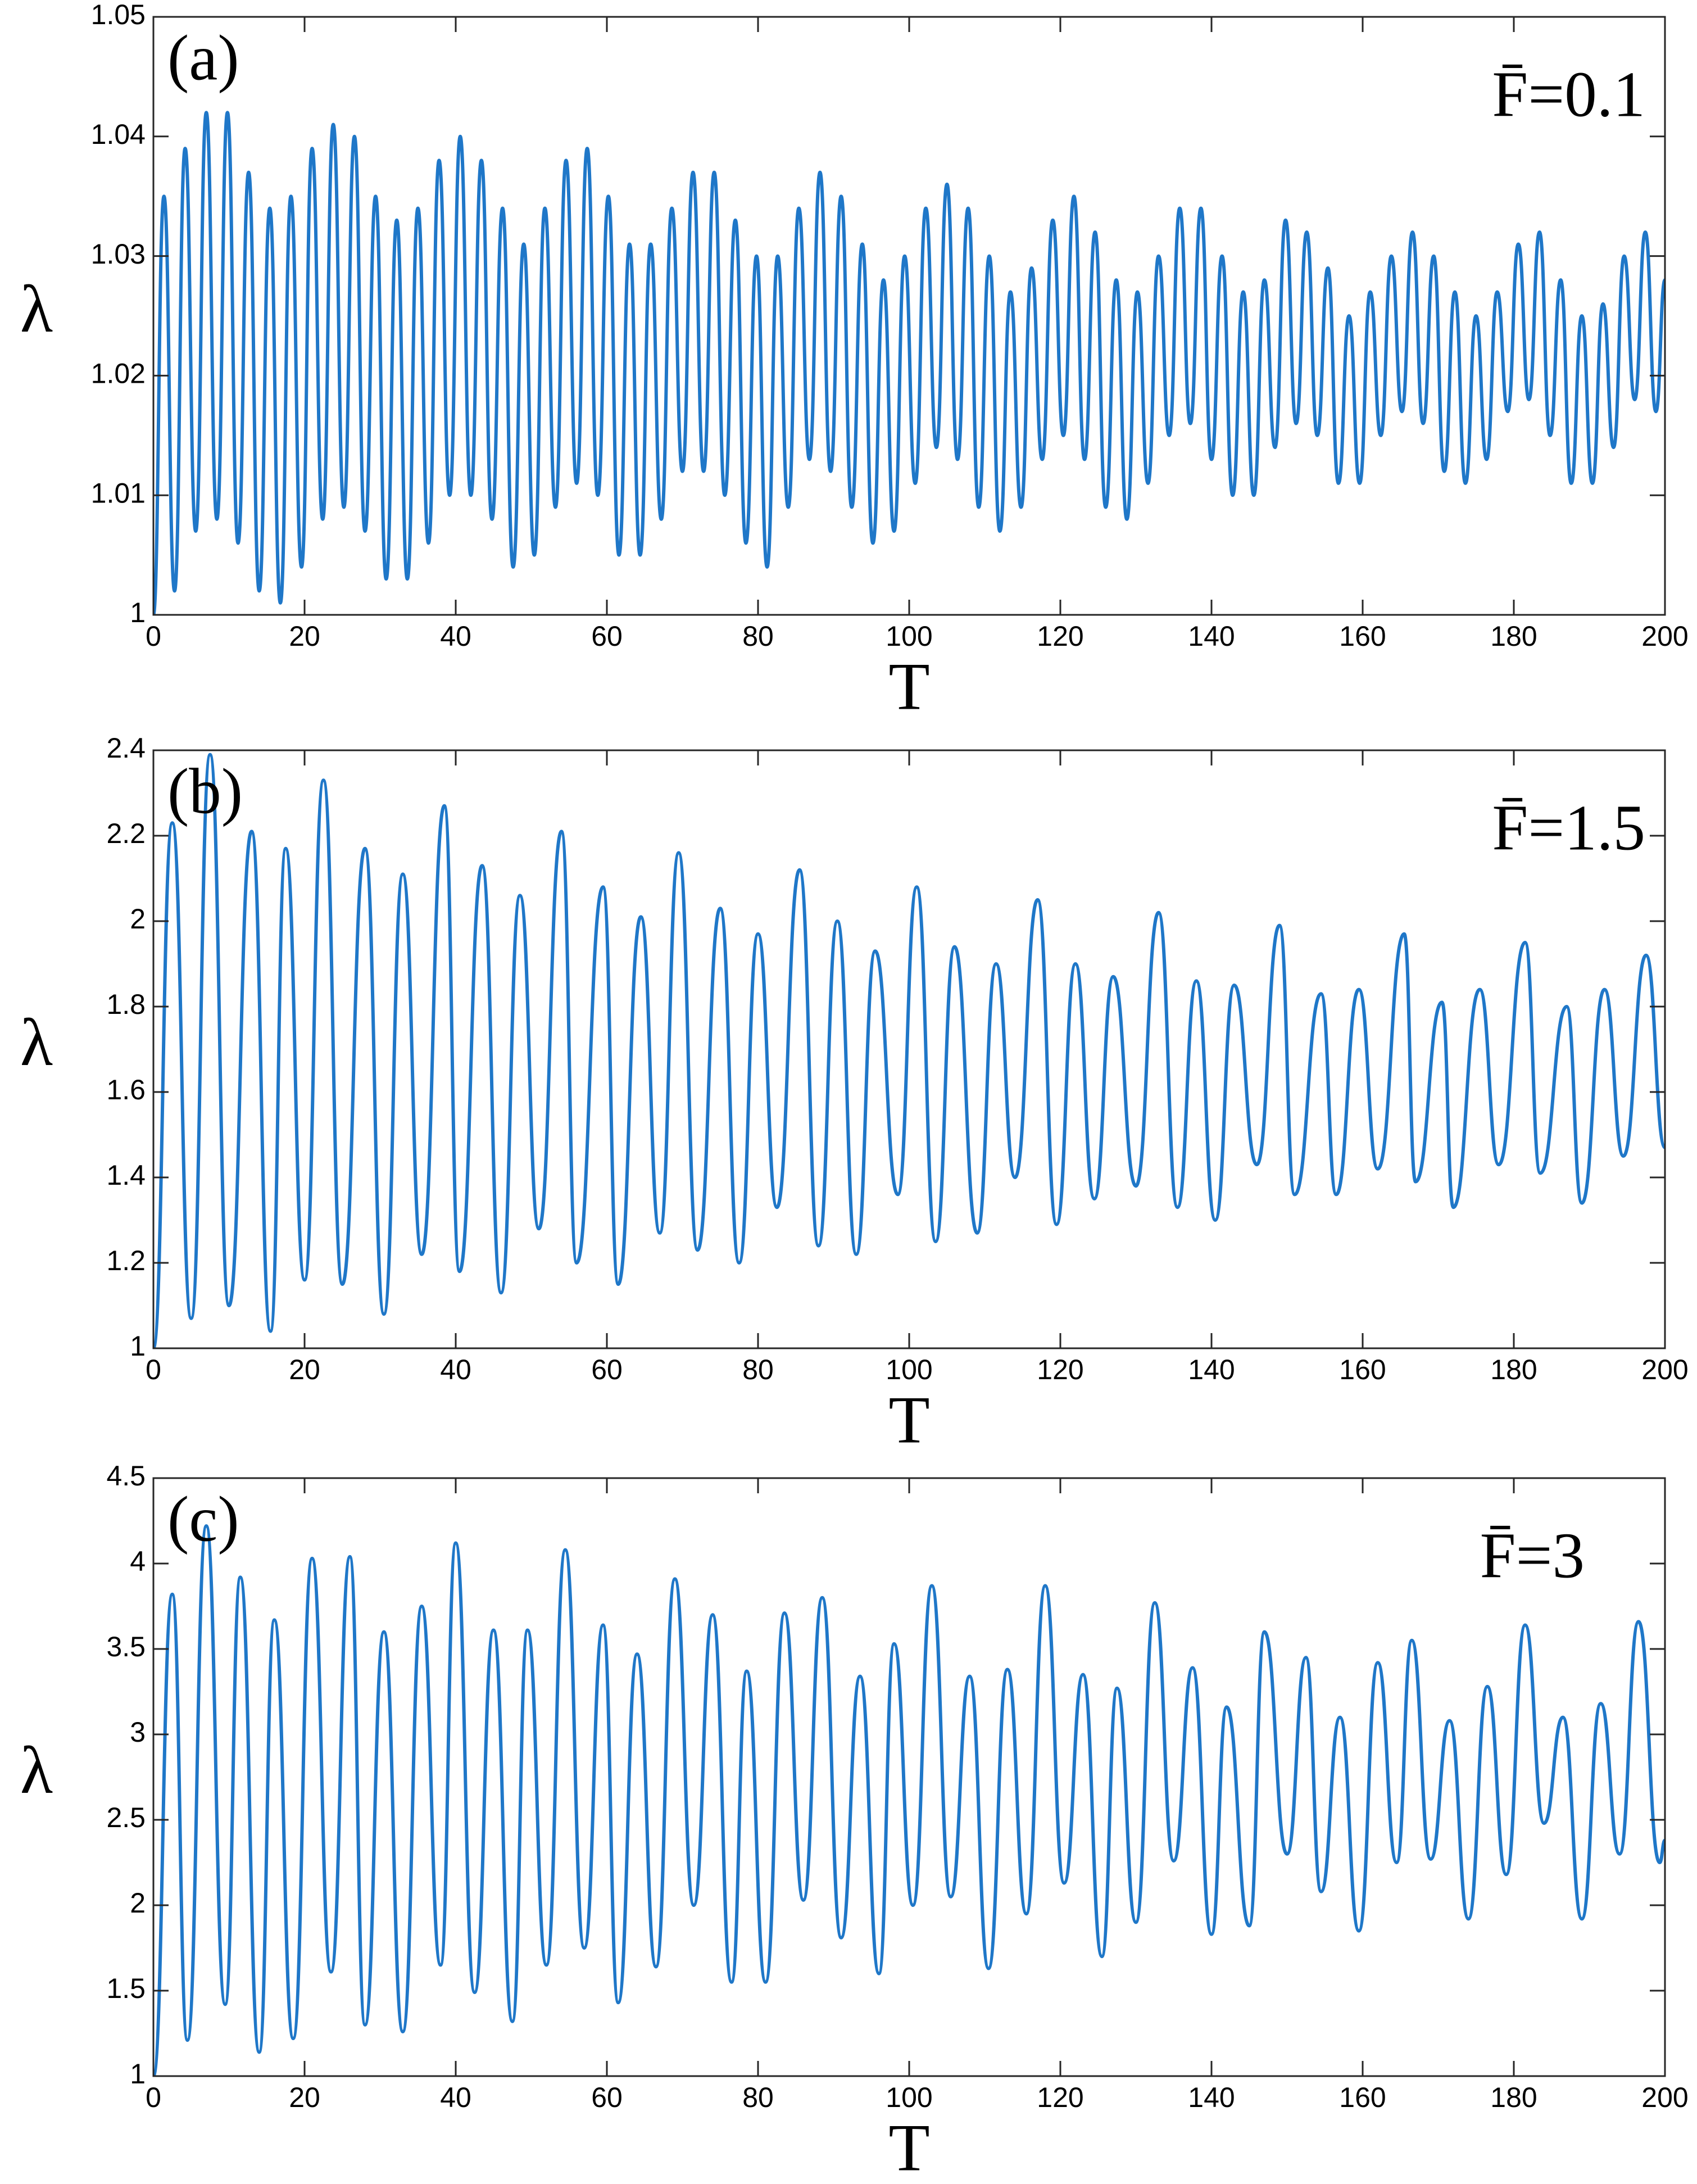  What do you see at coordinates (1532, 1555) in the screenshot?
I see `annotation: F̄=3` at bounding box center [1532, 1555].